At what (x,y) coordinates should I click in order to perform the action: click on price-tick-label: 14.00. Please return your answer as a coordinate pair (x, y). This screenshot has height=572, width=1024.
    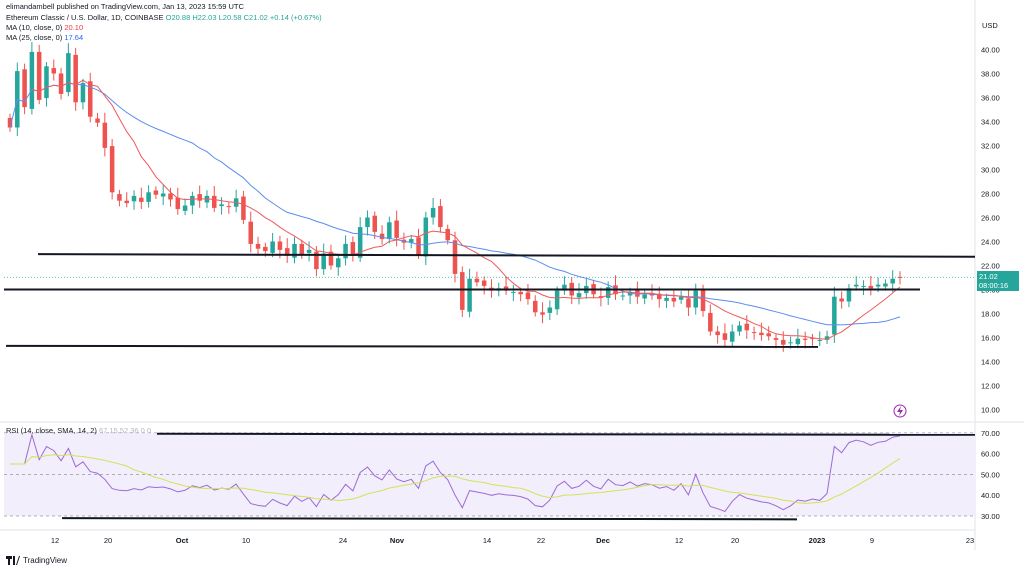
    Looking at the image, I should click on (990, 362).